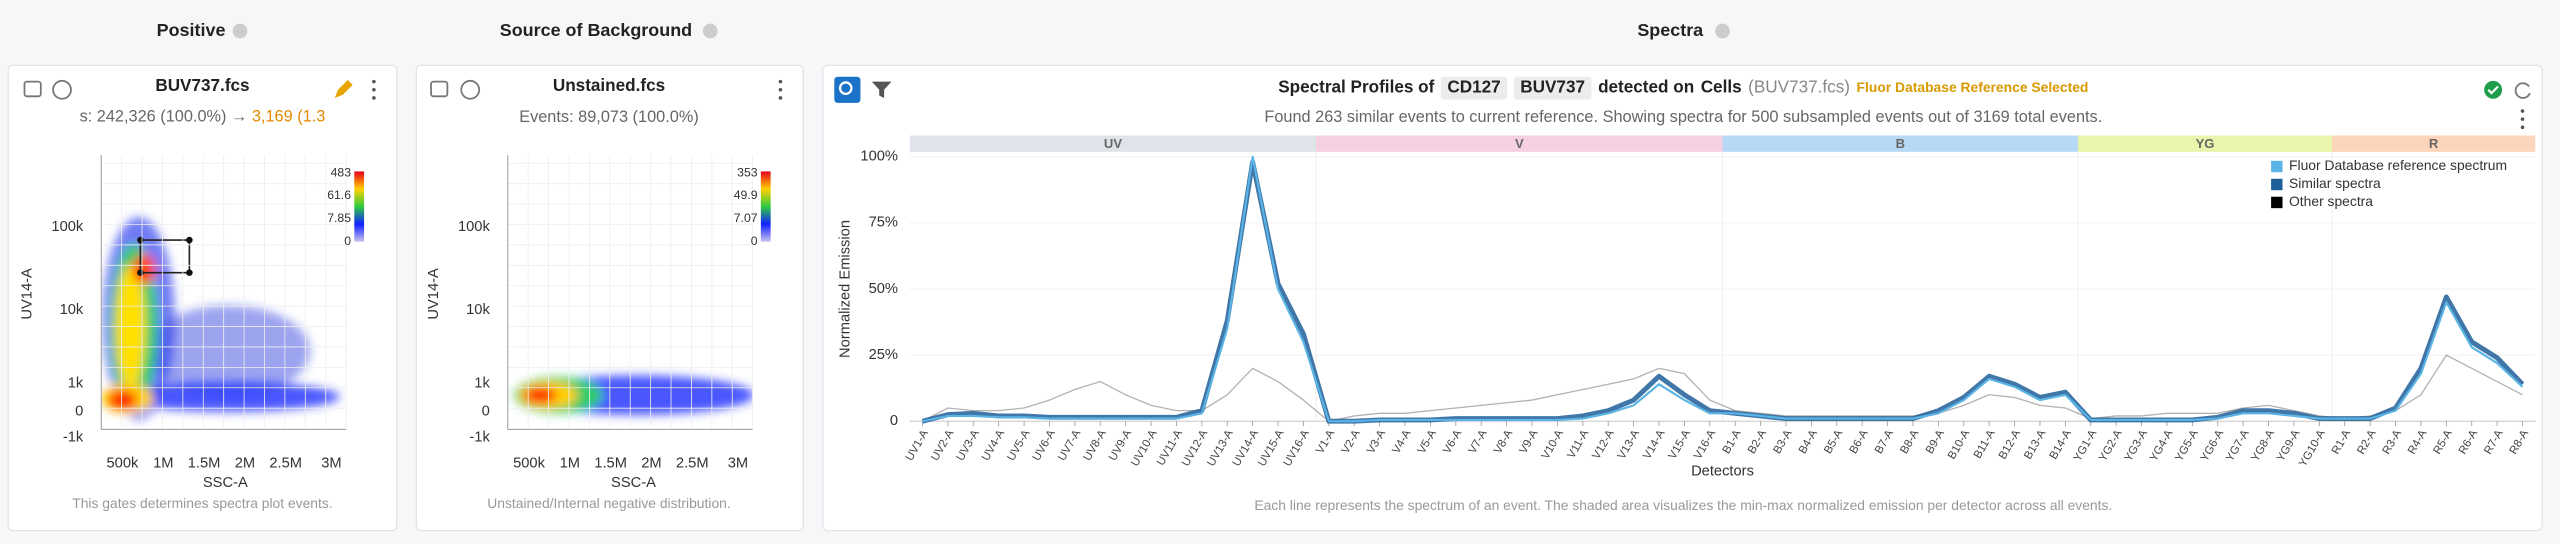  I want to click on x-tick-label: 1M, so click(570, 464).